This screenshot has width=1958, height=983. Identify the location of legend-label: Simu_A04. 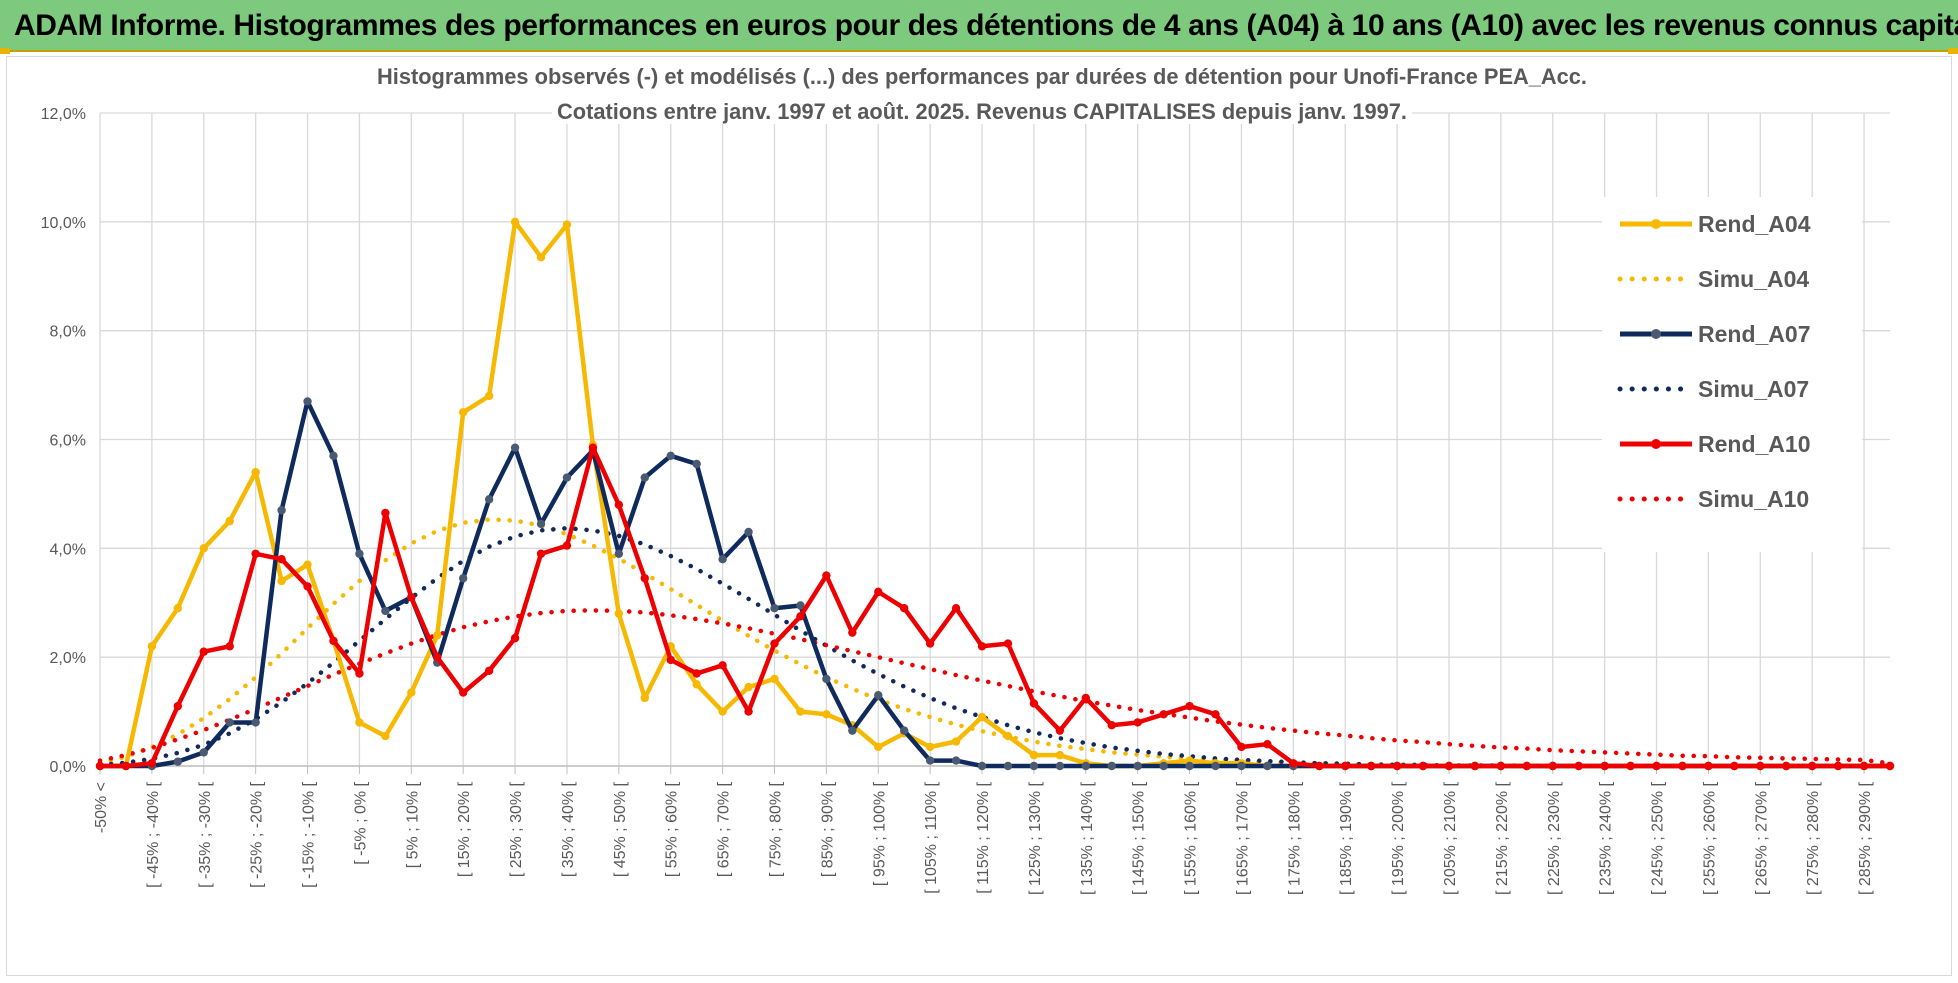
(1753, 279).